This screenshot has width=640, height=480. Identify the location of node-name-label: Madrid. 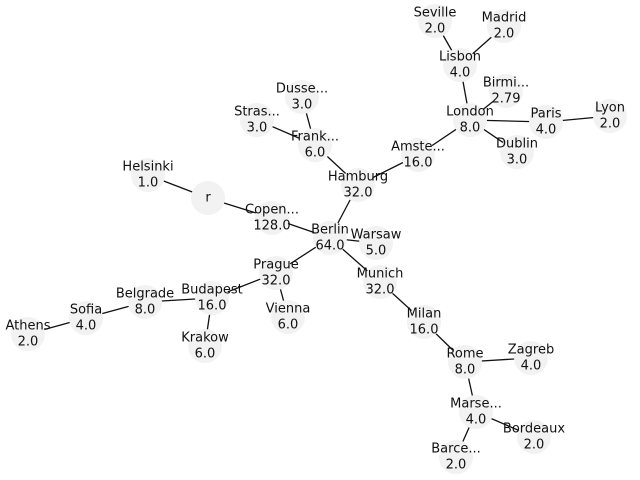
(504, 18).